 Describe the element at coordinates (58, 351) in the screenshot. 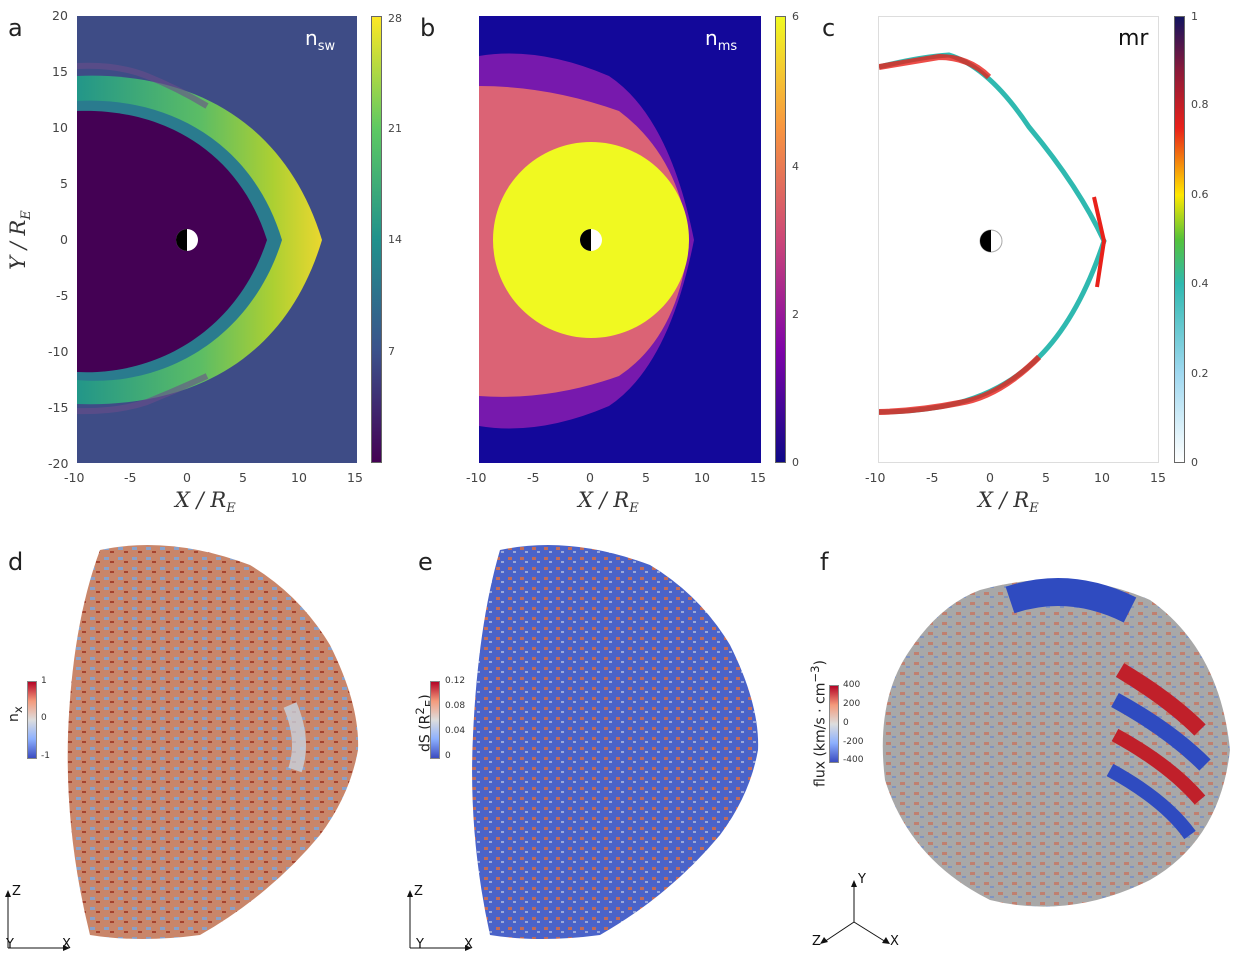

I see `y-tick: -10` at that location.